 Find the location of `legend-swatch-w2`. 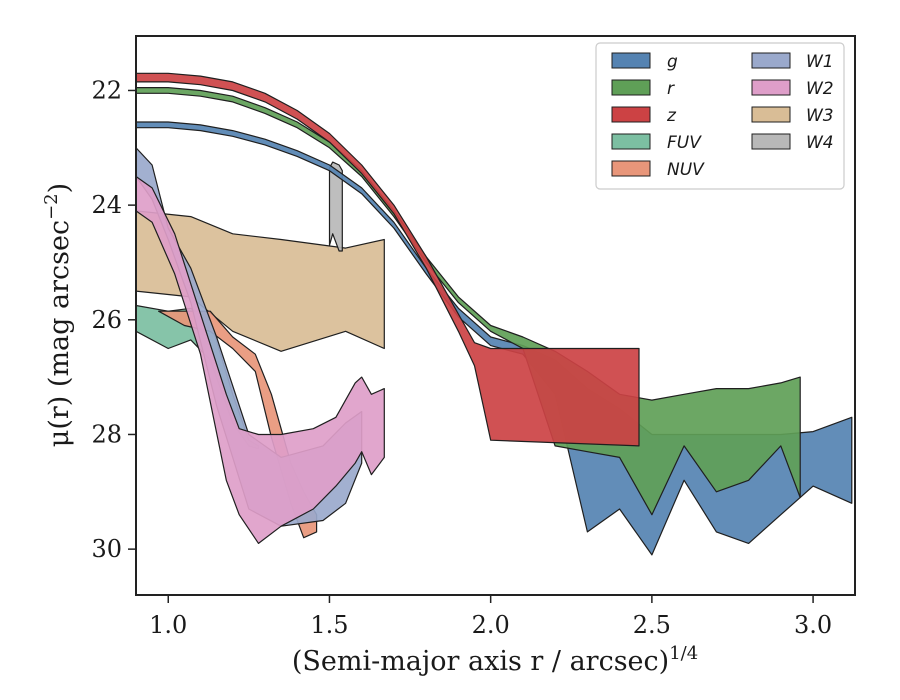

legend-swatch-w2 is located at coordinates (771, 87).